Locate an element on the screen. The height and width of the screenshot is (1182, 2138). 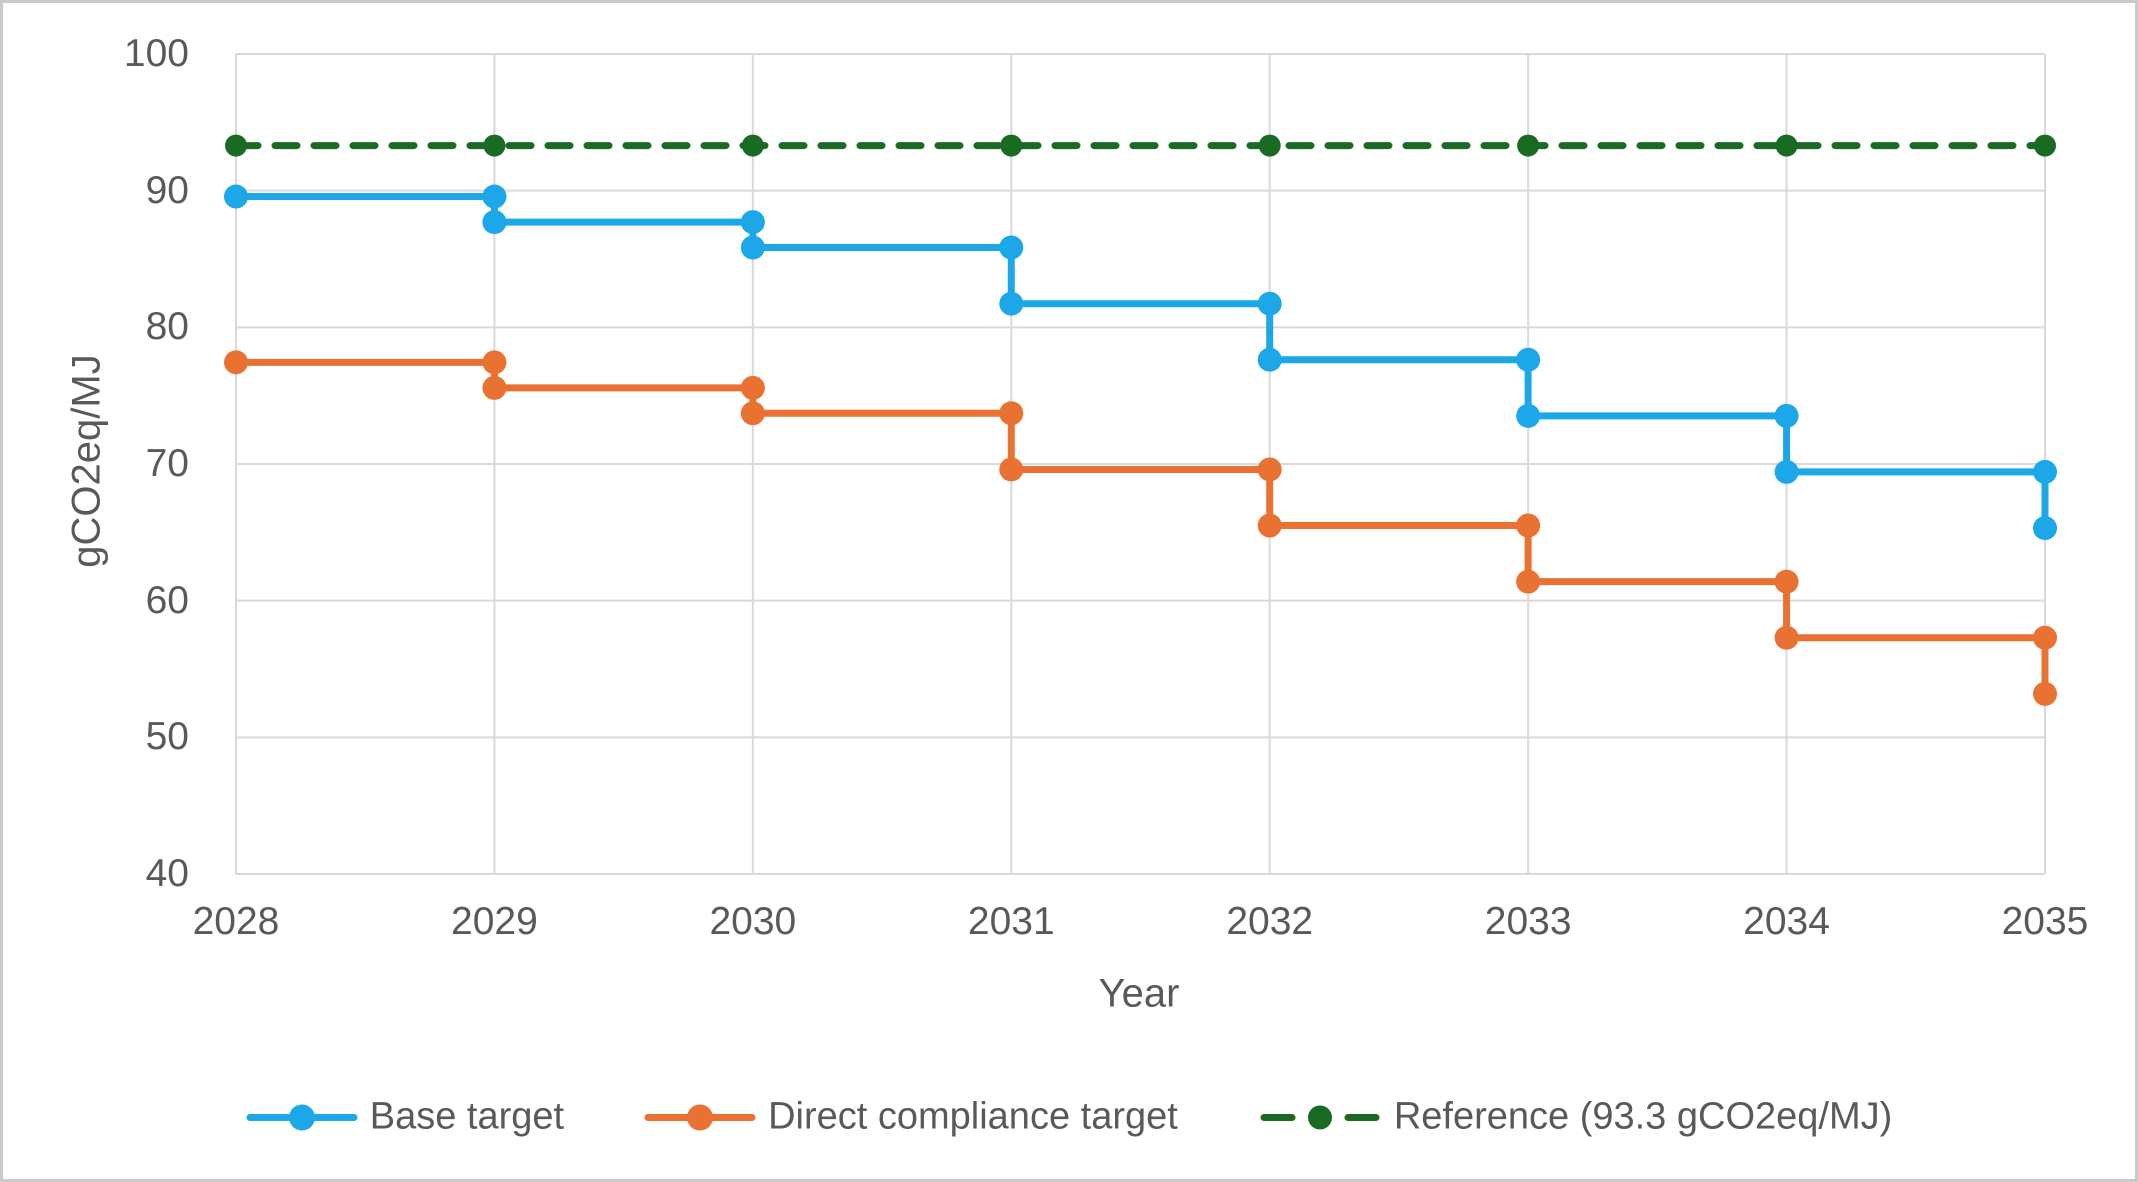
x-tick-label: 2033 is located at coordinates (1528, 921).